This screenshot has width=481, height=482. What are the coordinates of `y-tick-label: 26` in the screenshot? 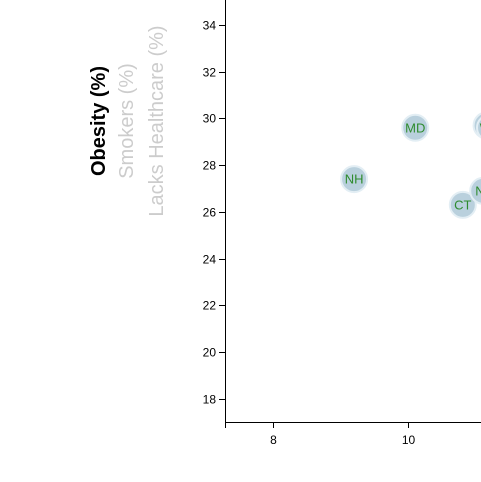 It's located at (210, 213).